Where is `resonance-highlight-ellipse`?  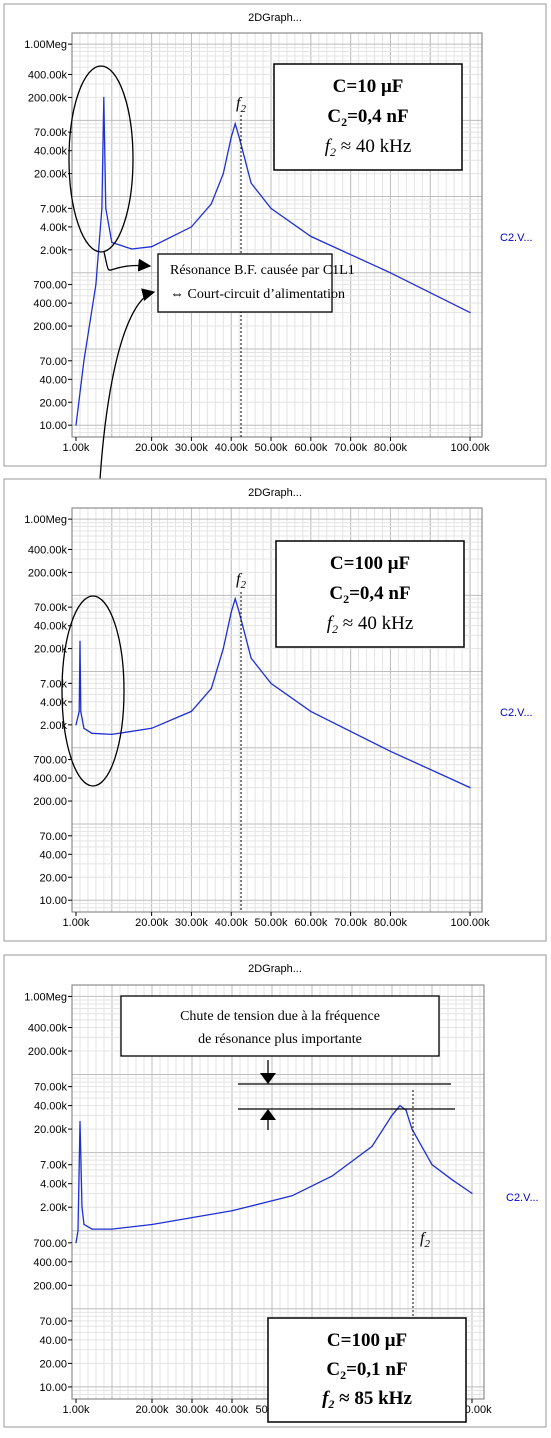 resonance-highlight-ellipse is located at coordinates (93, 691).